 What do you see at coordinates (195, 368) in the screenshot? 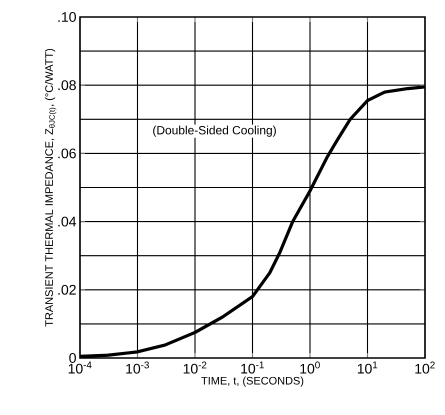
I see `x-tick-label: 10$^{-2}$` at bounding box center [195, 368].